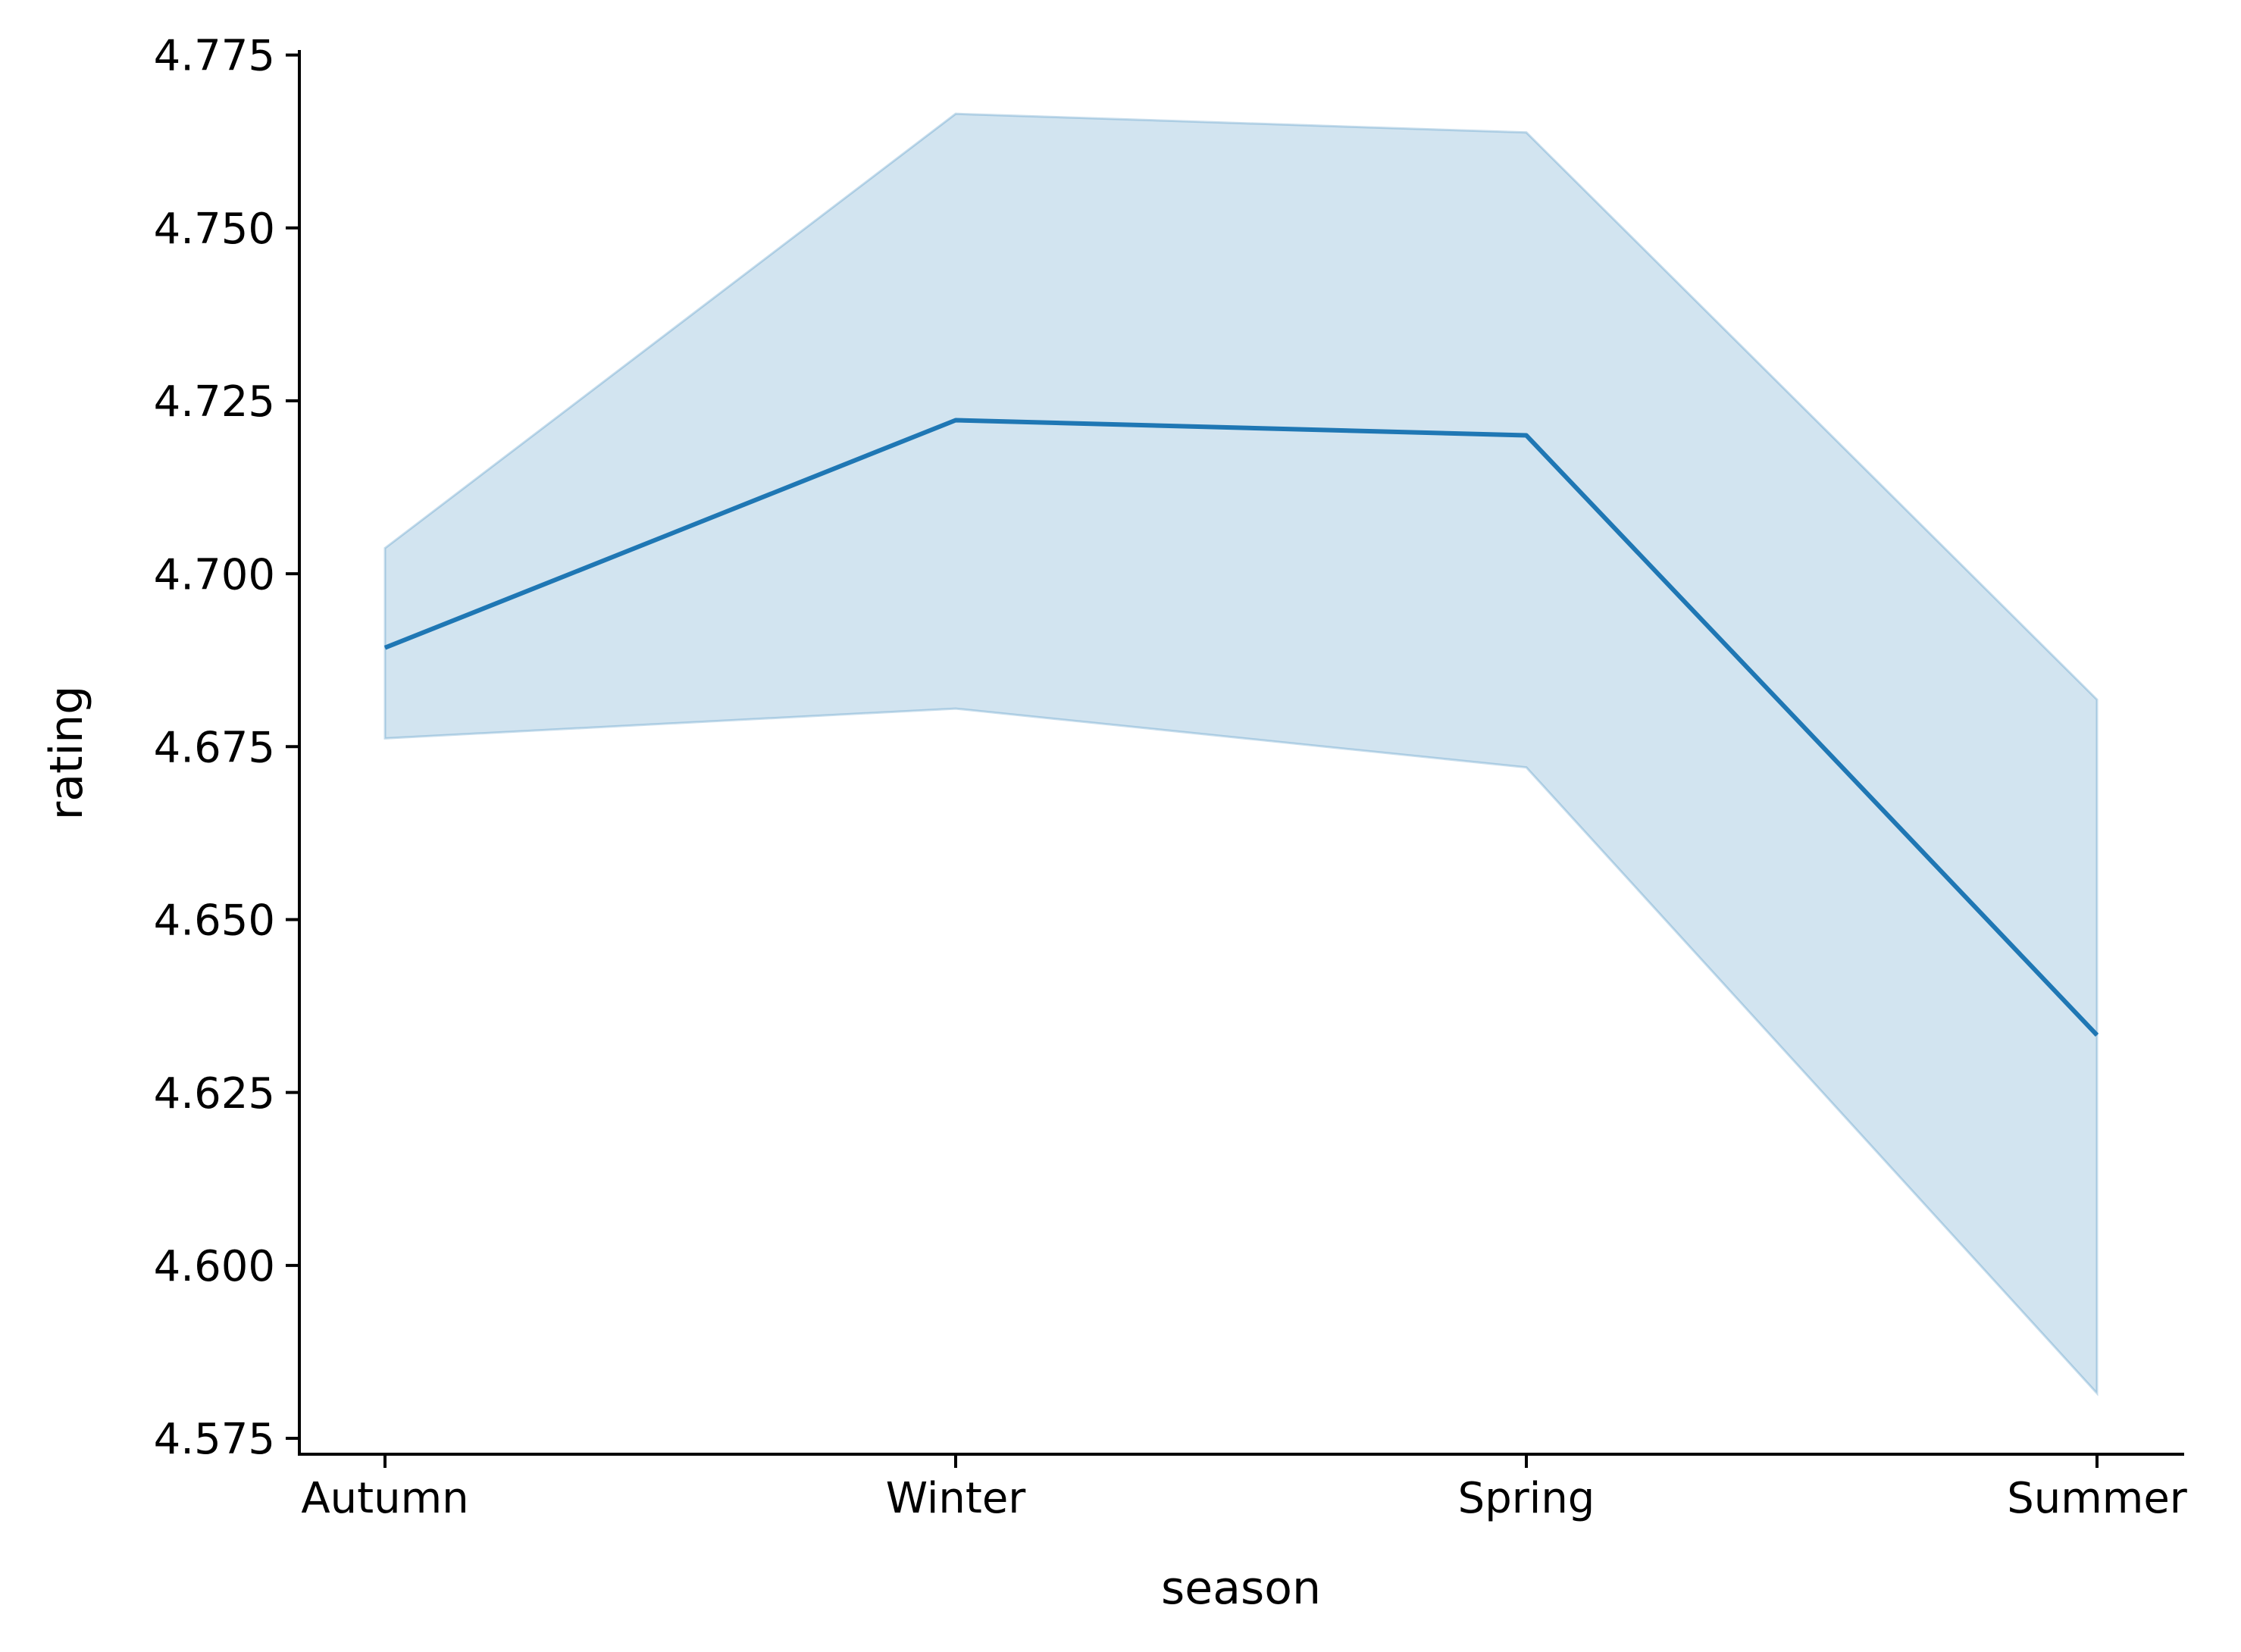 The width and height of the screenshot is (2241, 1652). Describe the element at coordinates (214, 574) in the screenshot. I see `y-tick-label: 4.700` at that location.